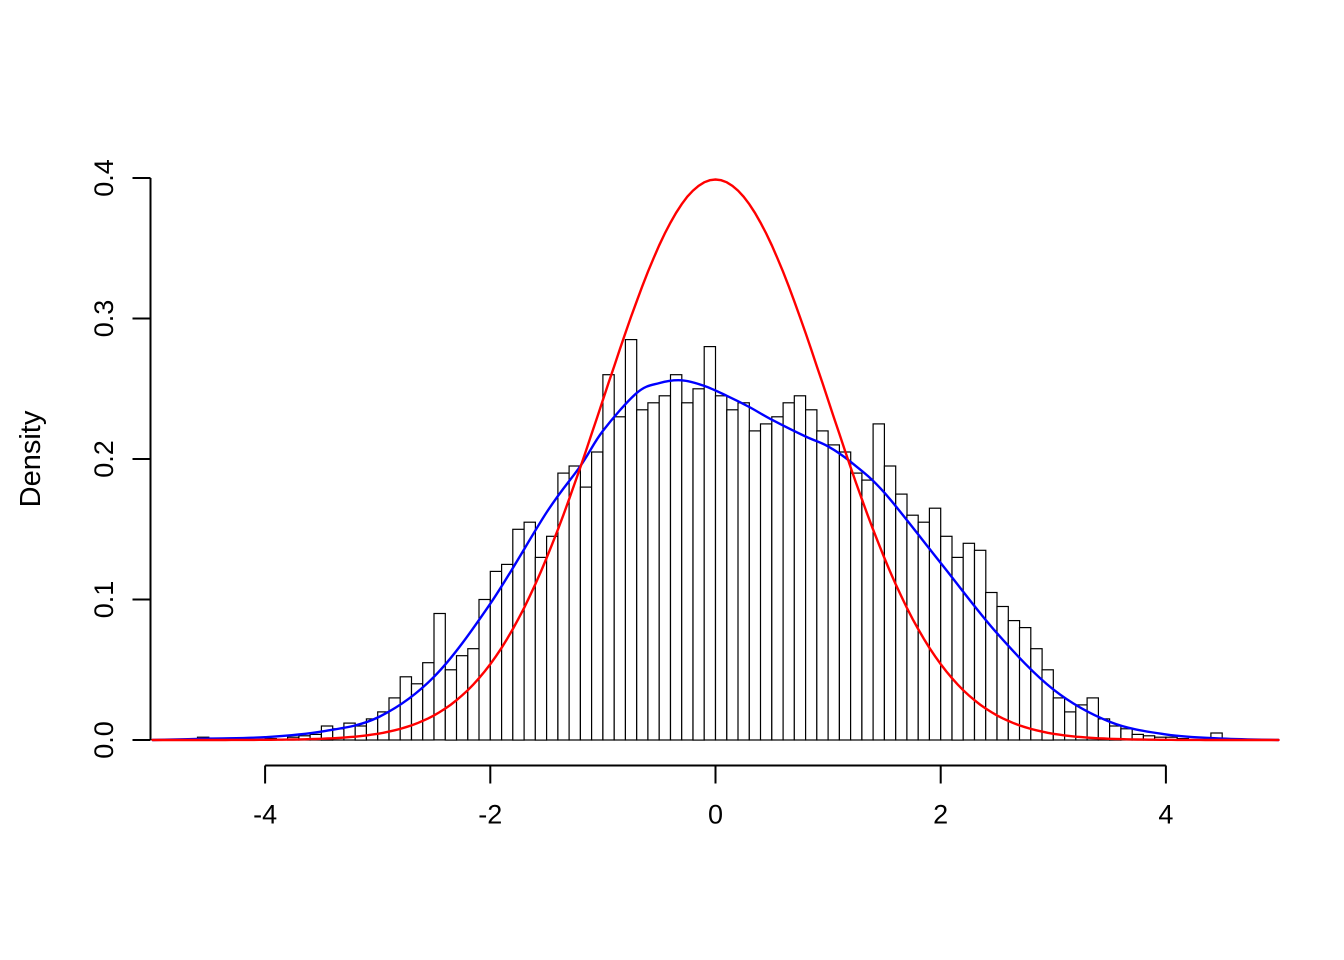 Image resolution: width=1344 pixels, height=960 pixels. I want to click on y-axis-title: Density, so click(31, 458).